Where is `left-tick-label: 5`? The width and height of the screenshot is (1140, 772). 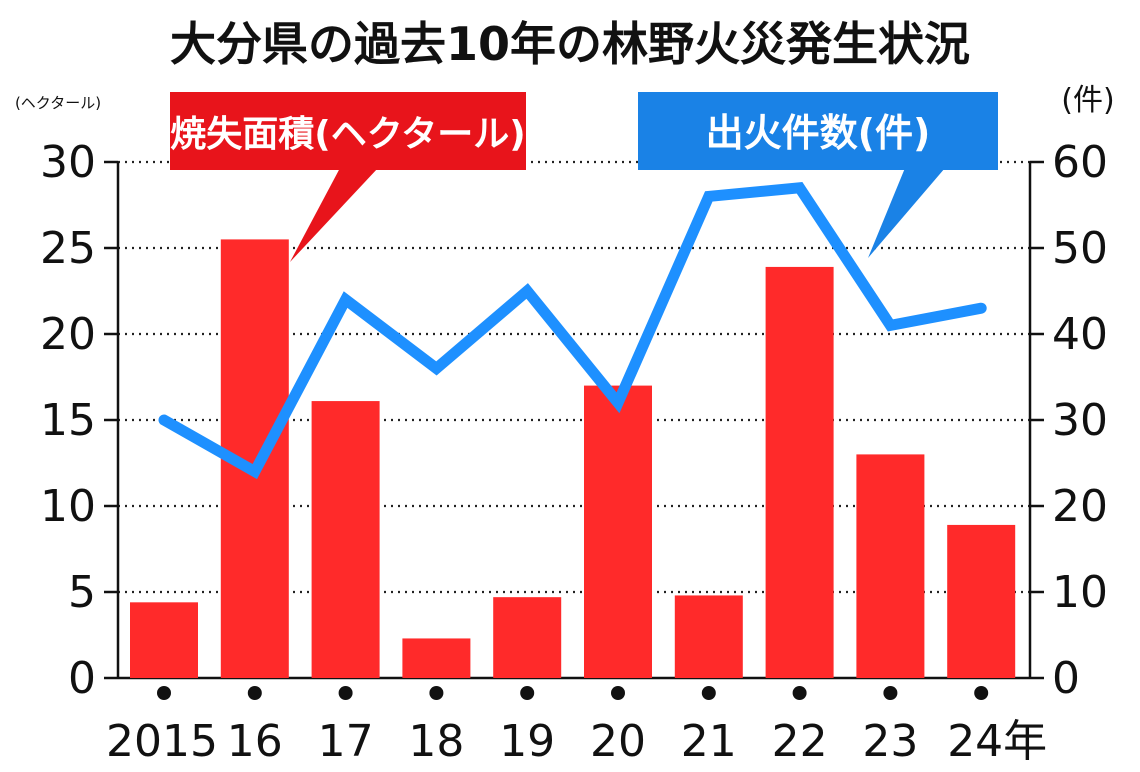 left-tick-label: 5 is located at coordinates (82, 592).